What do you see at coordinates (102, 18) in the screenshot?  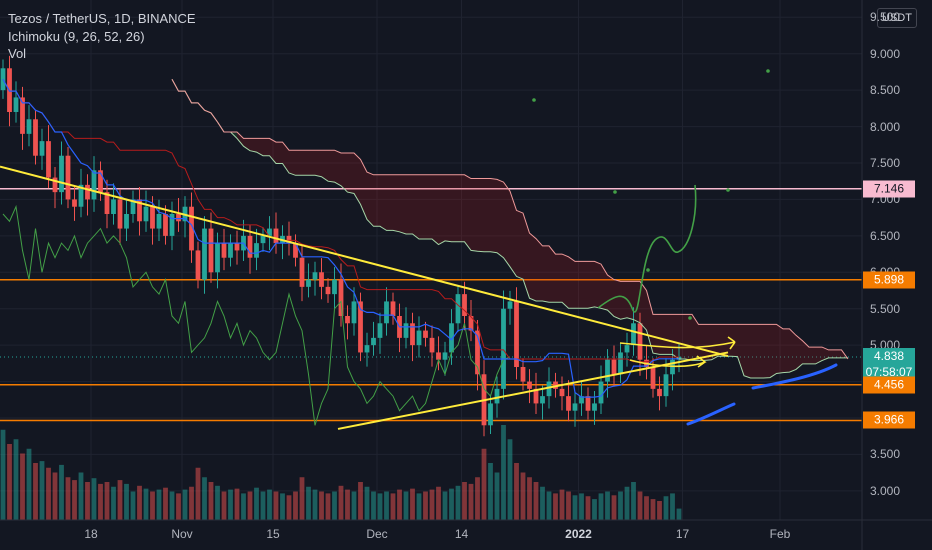 I see `symbol-title: Tezos / TetherUS, 1D, BINANCE` at bounding box center [102, 18].